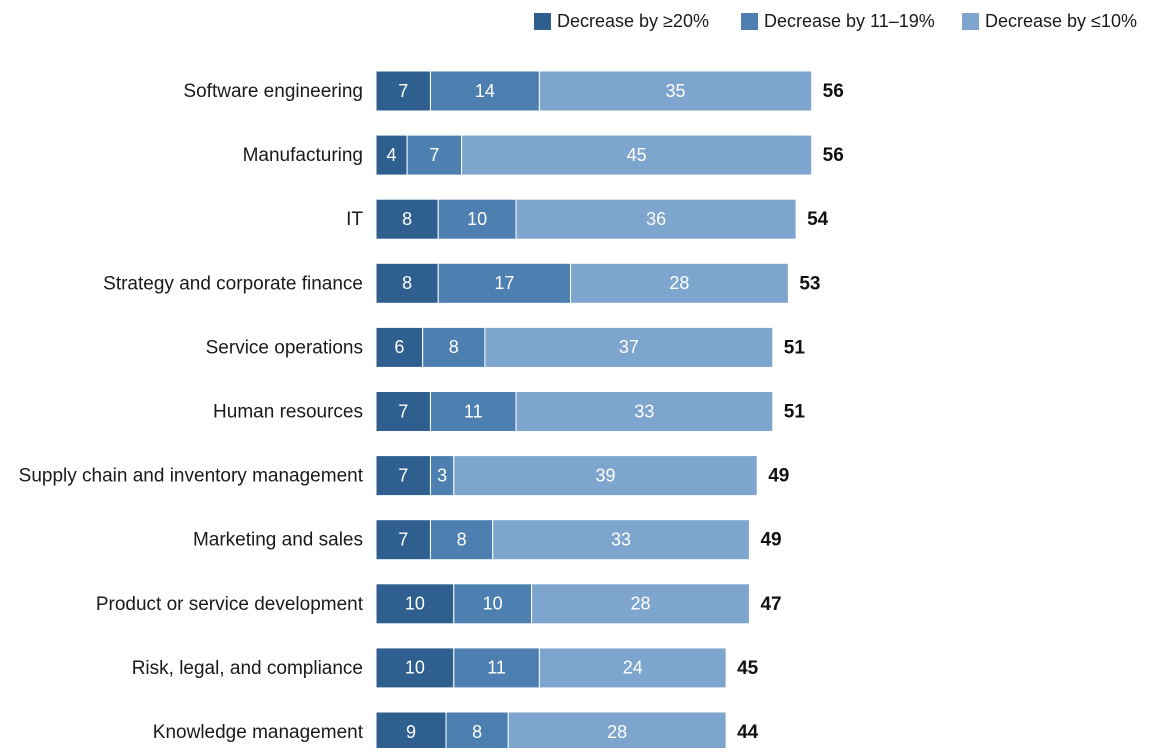  Describe the element at coordinates (445, 668) in the screenshot. I see `bar-row: Risk, legal, and compliance 10 11 24 45` at that location.